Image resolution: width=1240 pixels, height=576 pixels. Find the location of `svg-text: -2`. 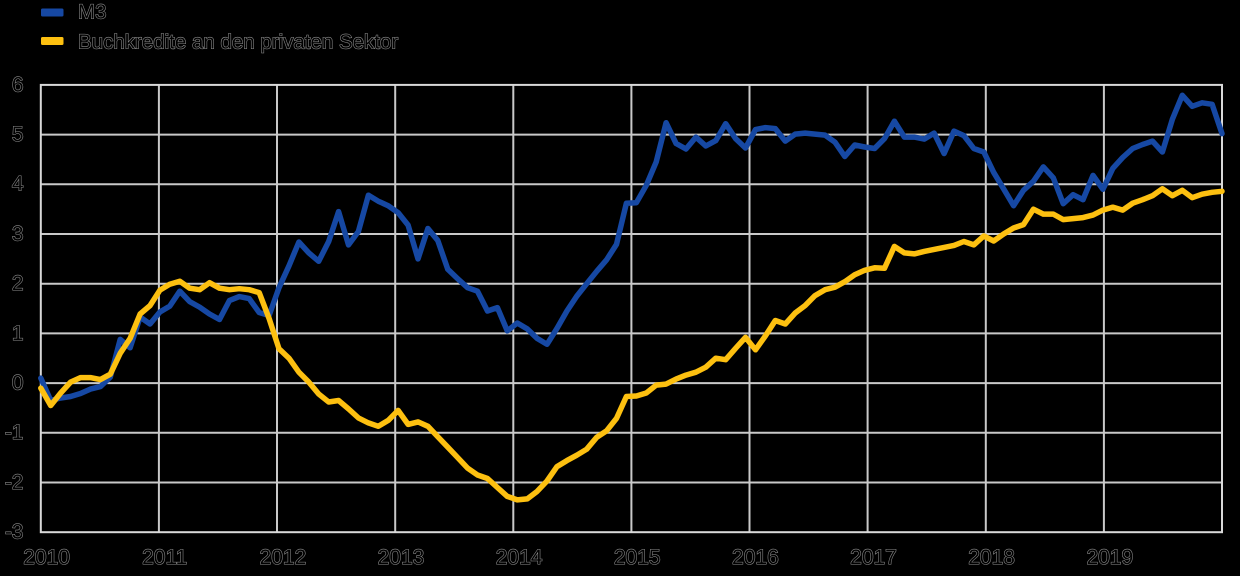

svg-text: -2 is located at coordinates (14, 482).